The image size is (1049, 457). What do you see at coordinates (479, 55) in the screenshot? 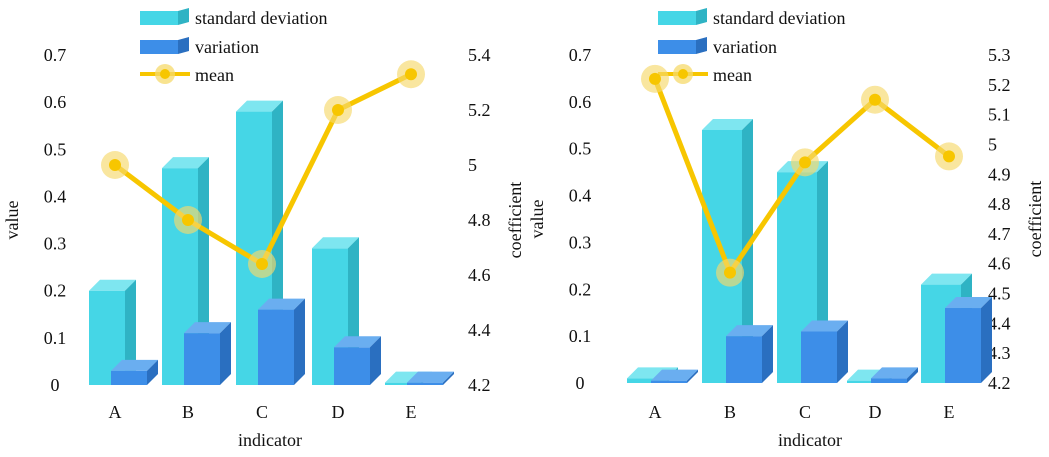
I see `y2-tick-label: 5.4` at bounding box center [479, 55].